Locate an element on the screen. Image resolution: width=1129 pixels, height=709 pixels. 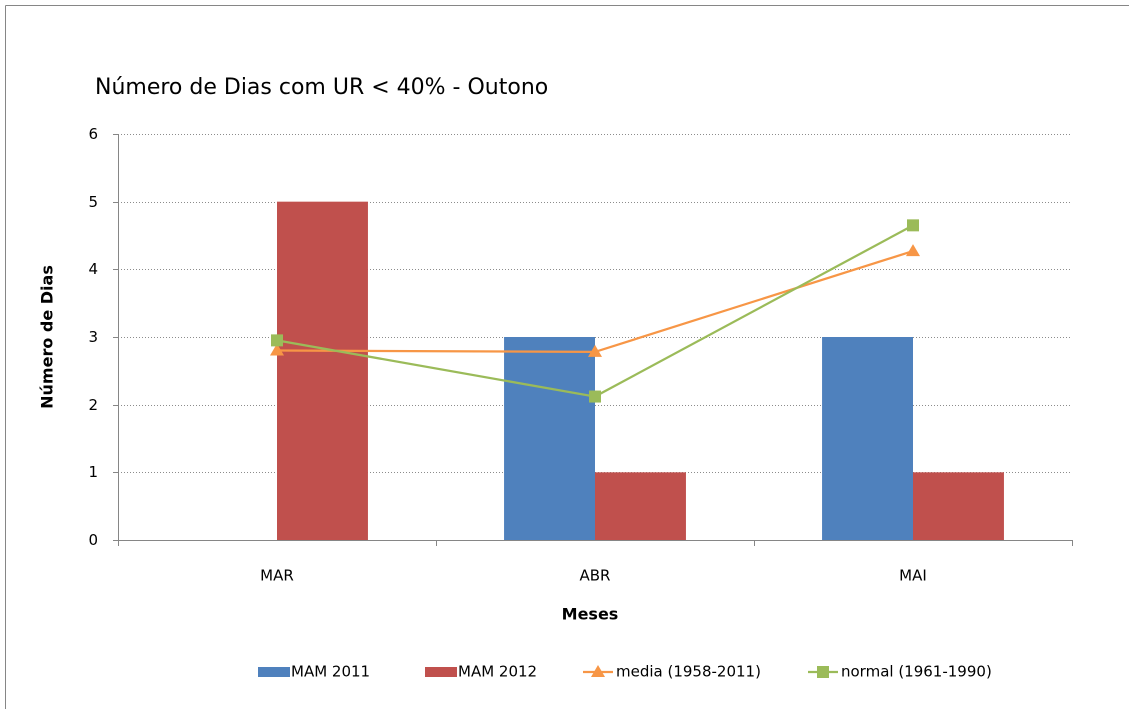
line is located at coordinates (595, 301).